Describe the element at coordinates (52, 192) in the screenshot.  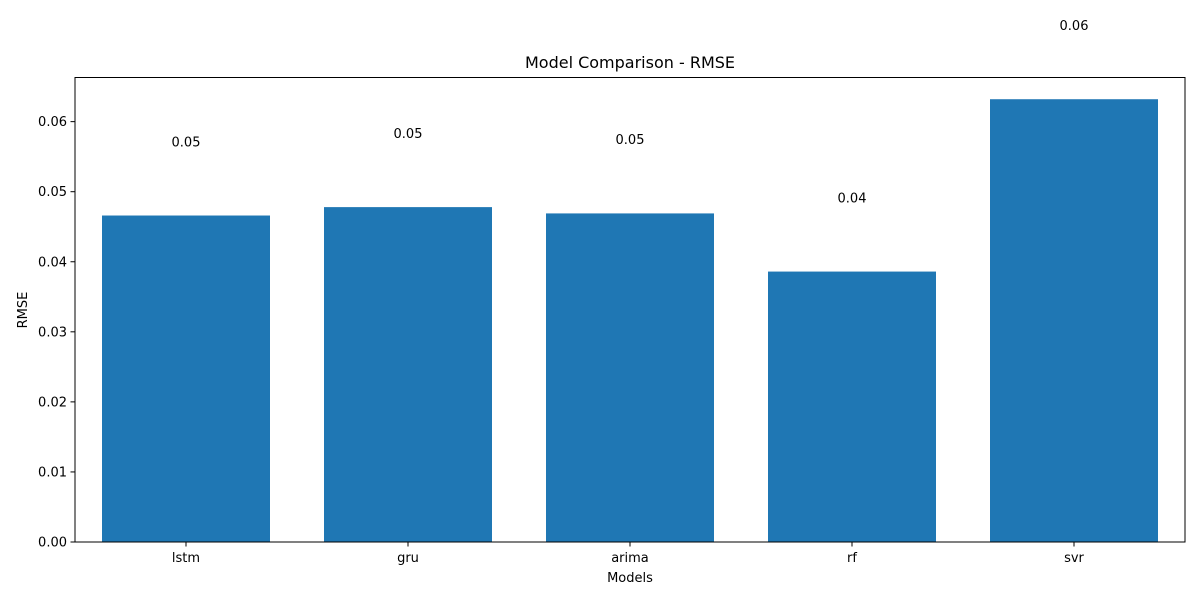
I see `y-tick-label: 0.05` at that location.